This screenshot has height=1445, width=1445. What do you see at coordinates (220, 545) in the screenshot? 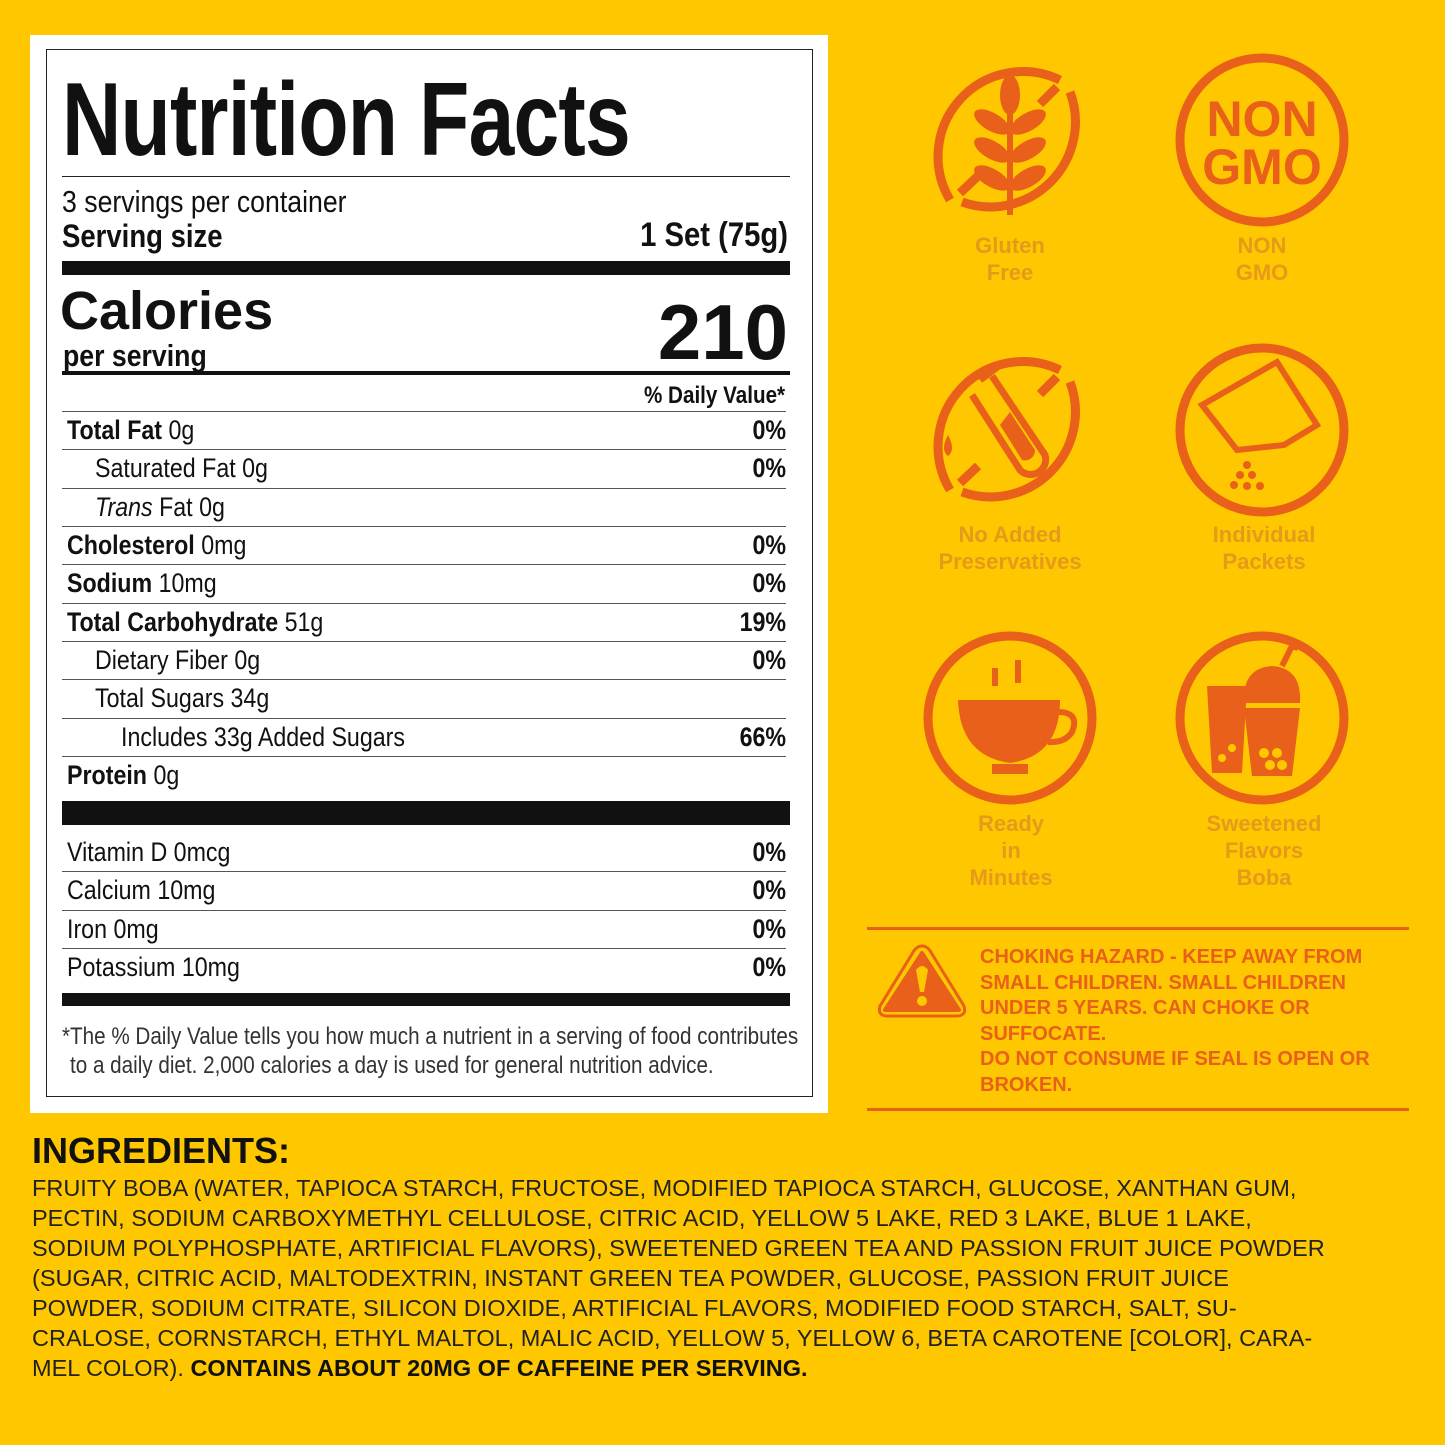
I see `nutrient-amount: 0mg` at bounding box center [220, 545].